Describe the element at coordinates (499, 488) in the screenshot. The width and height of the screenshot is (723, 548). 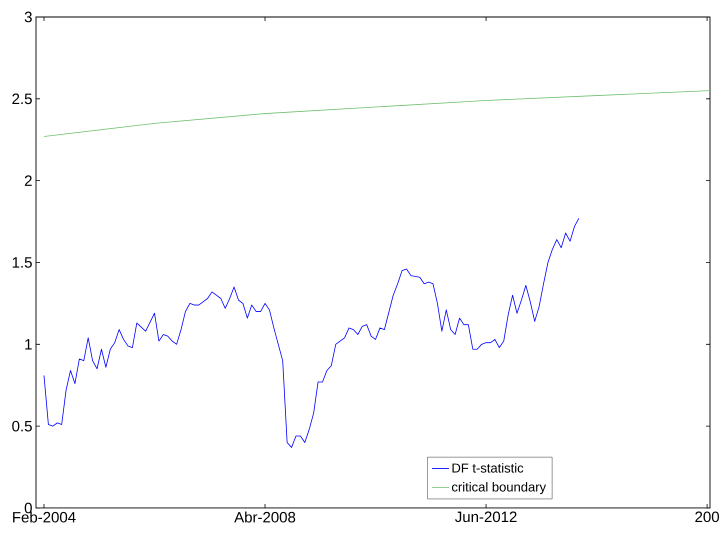
I see `legend-label: critical boundary` at that location.